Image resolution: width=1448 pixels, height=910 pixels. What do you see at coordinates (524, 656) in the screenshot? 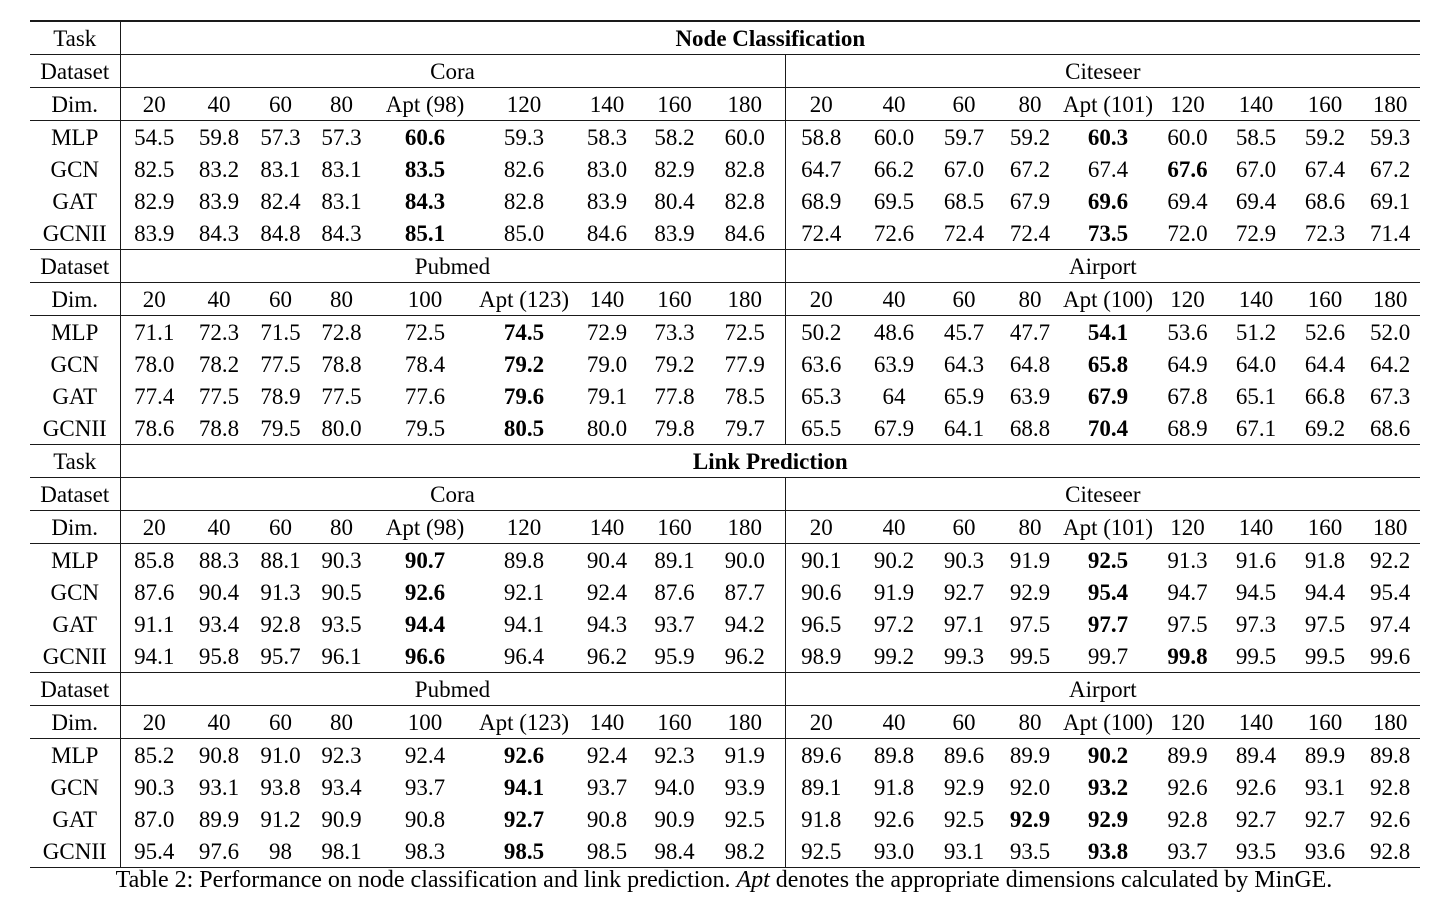
I see `score-cell: 96.4` at bounding box center [524, 656].